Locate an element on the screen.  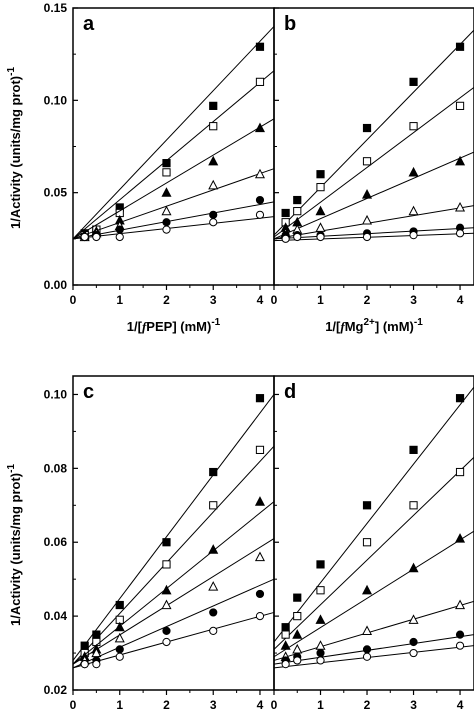
x-axis-title-b: 1/[fMg2+] (mM)-1 is located at coordinates (374, 325).